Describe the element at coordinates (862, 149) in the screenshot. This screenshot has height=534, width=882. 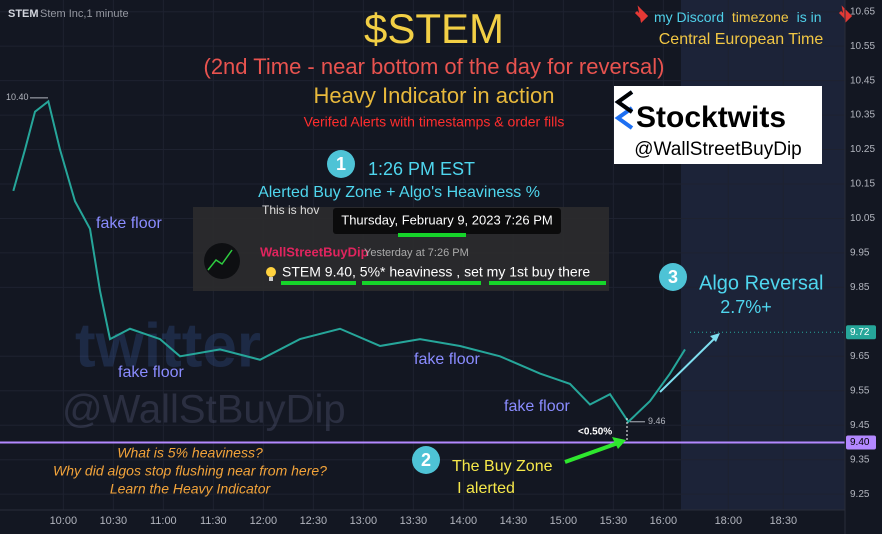
I see `y-tick-label: 10.25` at that location.